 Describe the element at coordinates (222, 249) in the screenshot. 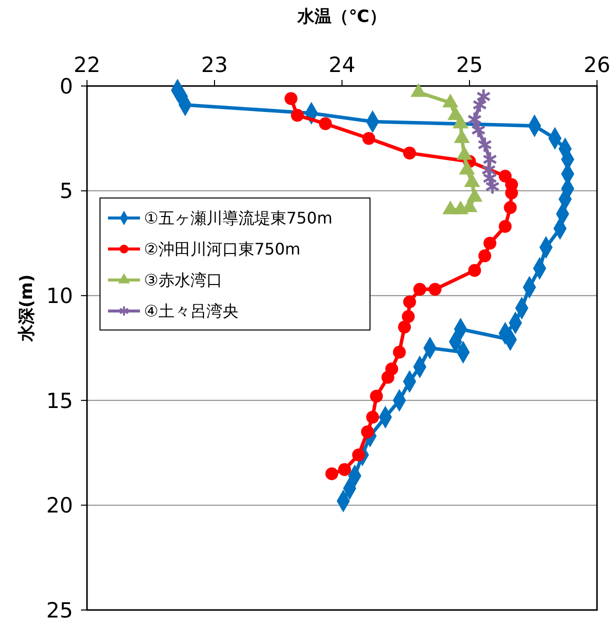

I see `legend-label: ②沖田川河口東750m` at that location.